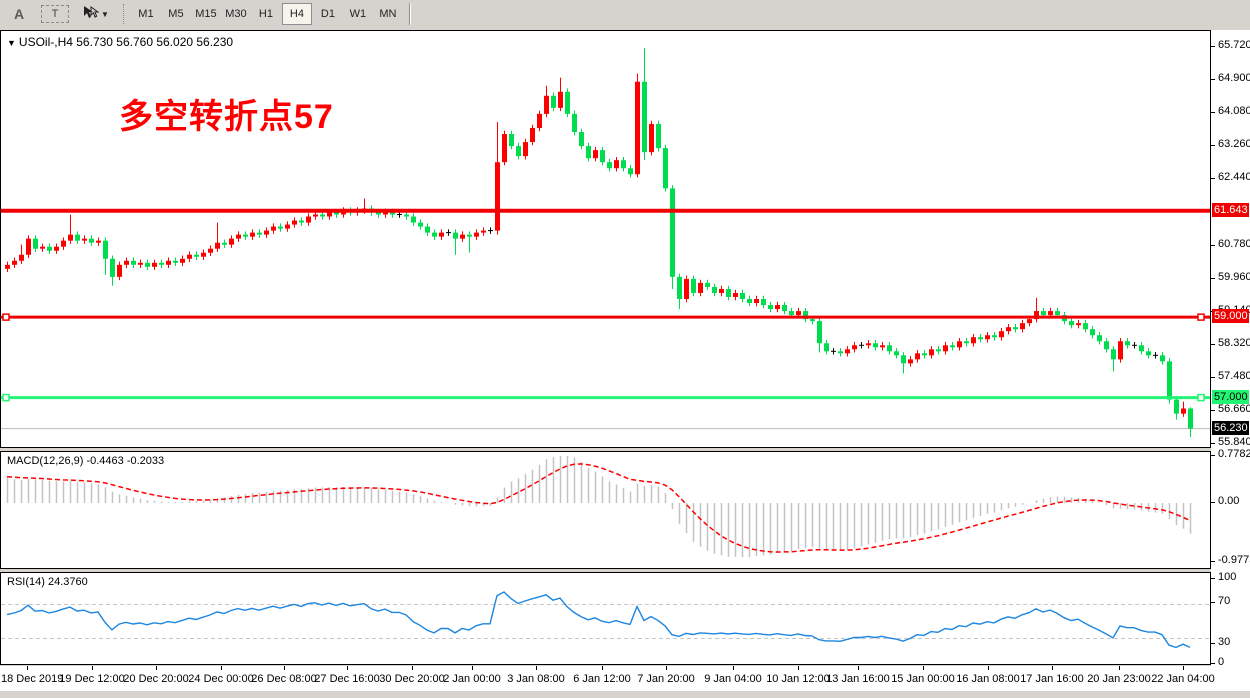  I want to click on time-tick-label: 24 Dec 00:00, so click(221, 679).